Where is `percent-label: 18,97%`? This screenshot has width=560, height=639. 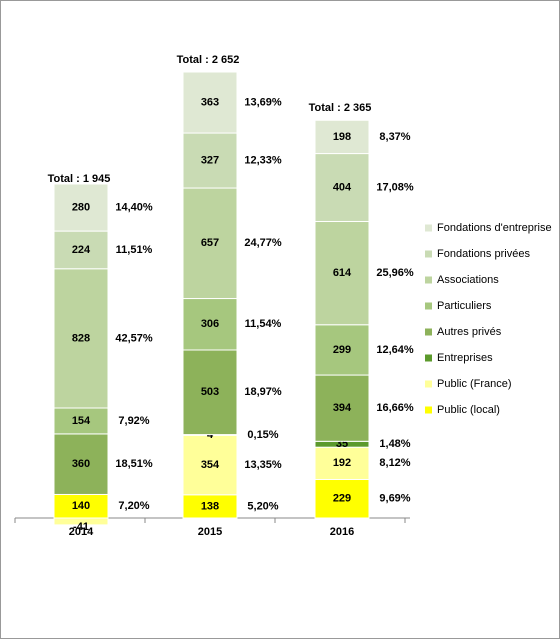 percent-label: 18,97% is located at coordinates (263, 392).